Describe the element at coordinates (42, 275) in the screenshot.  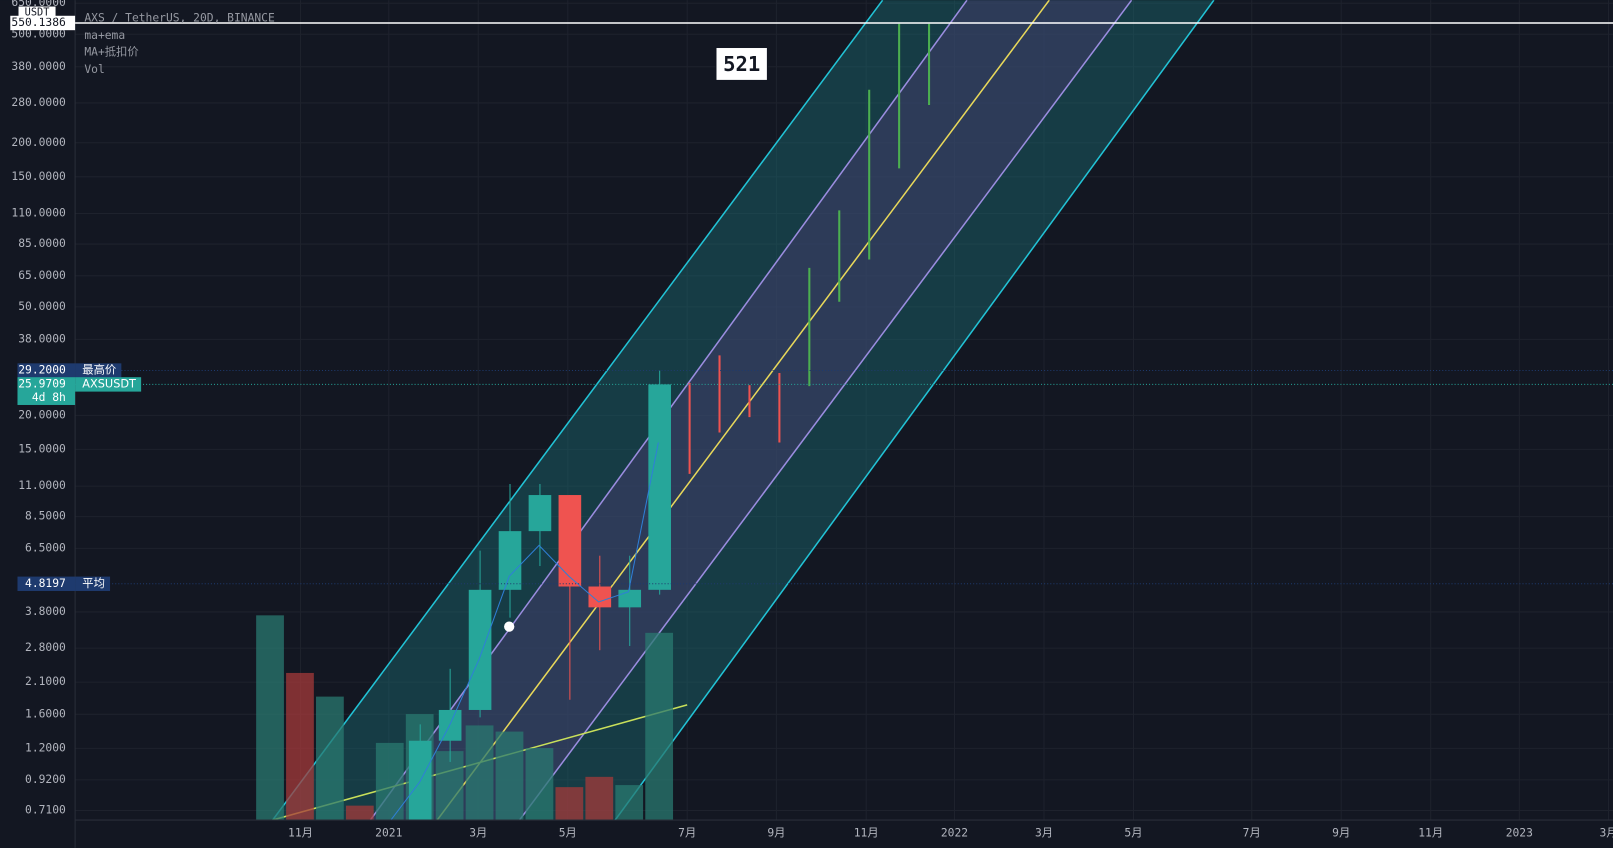
I see `y-tick-label: 65.0000` at that location.